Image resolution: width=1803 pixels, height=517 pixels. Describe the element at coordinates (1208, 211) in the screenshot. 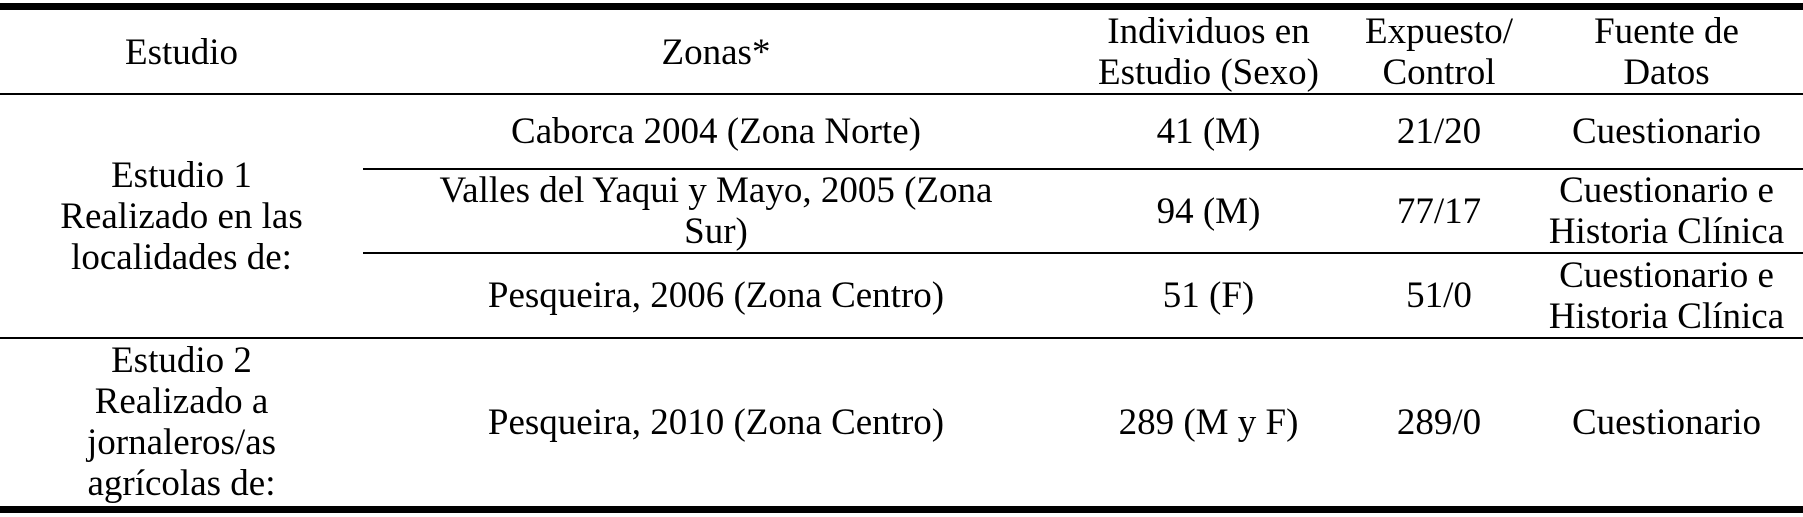

I see `body-cell: 94 (M)` at that location.